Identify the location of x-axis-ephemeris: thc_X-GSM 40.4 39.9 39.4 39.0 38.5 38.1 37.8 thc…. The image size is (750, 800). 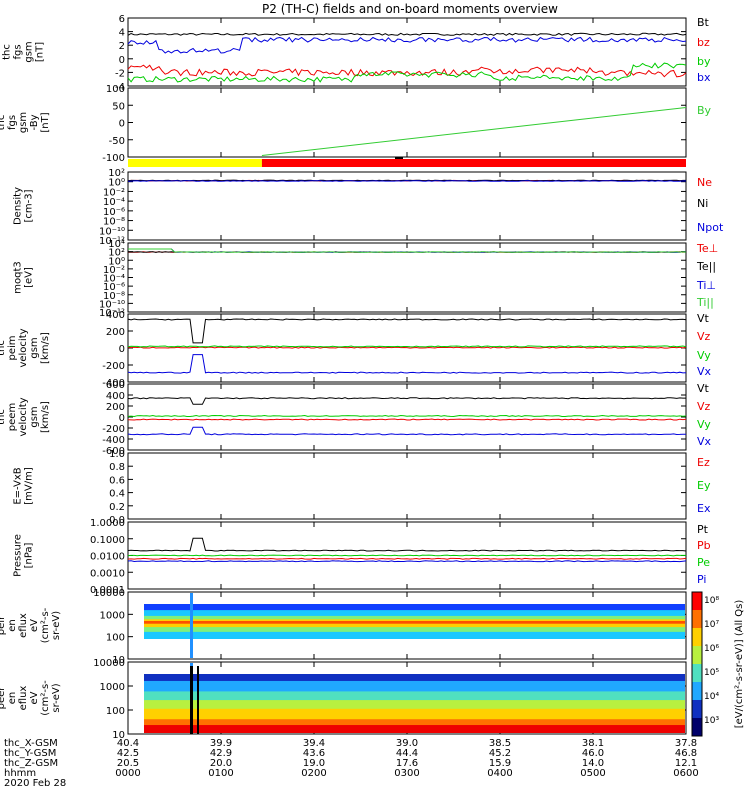
(351, 763).